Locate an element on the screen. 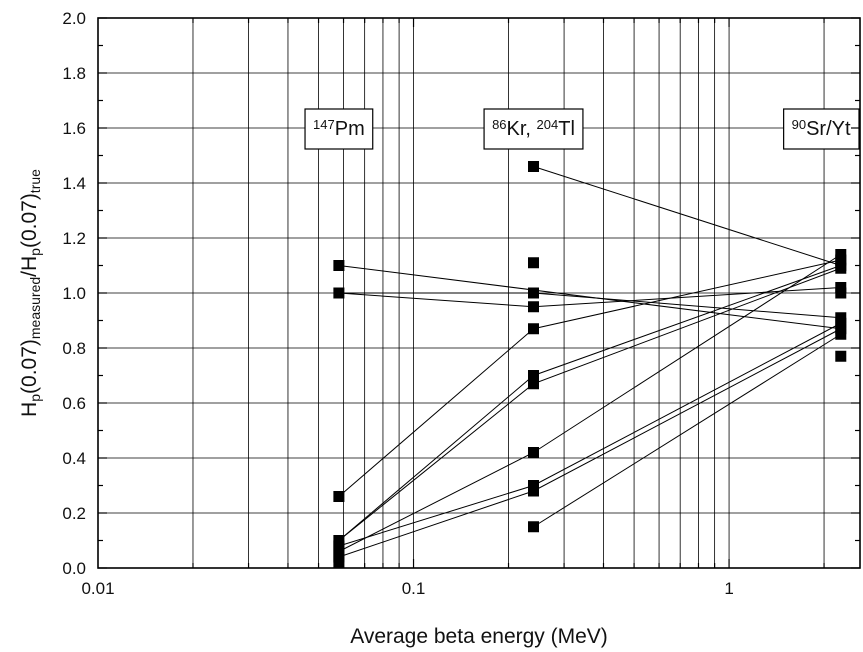 The width and height of the screenshot is (863, 652). annotation-label: 147Pm is located at coordinates (339, 128).